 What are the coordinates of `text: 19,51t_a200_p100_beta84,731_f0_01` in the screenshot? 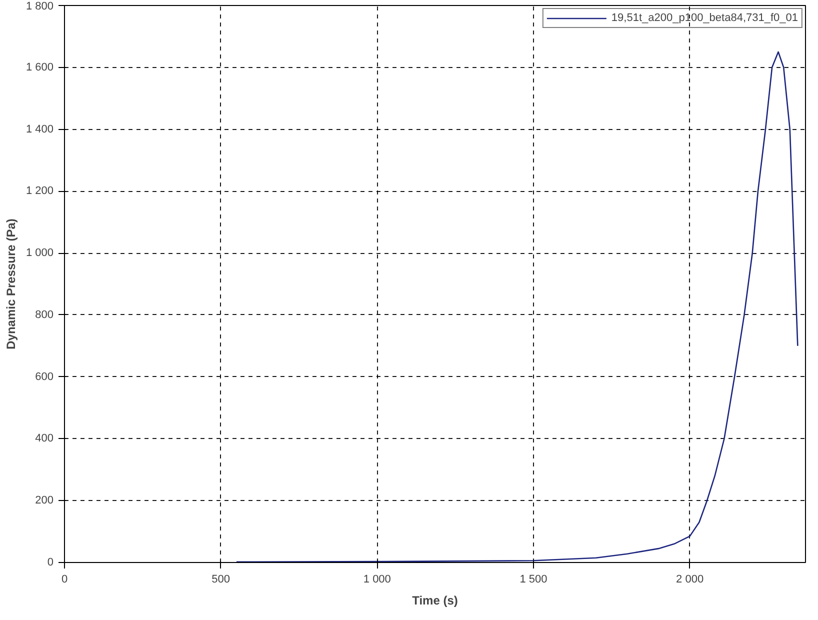 It's located at (704, 18).